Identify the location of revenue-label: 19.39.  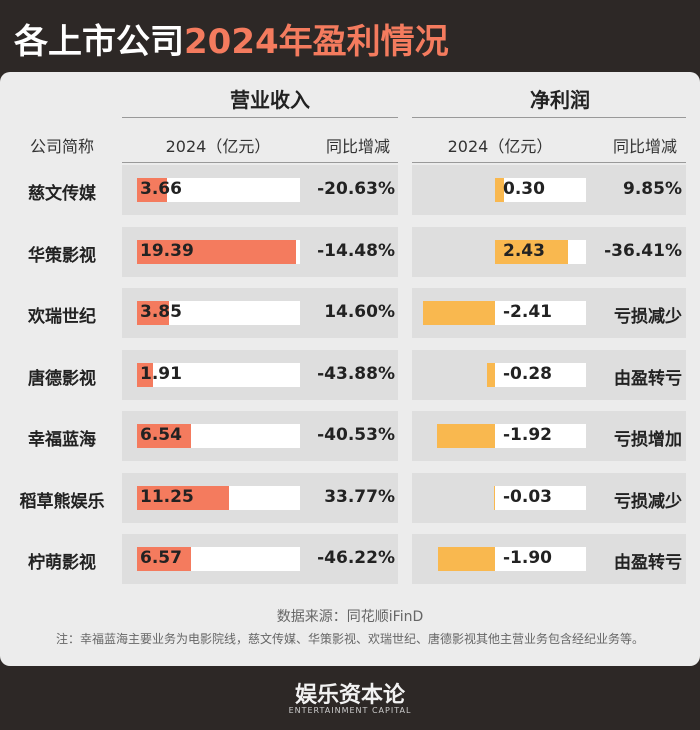
(167, 250).